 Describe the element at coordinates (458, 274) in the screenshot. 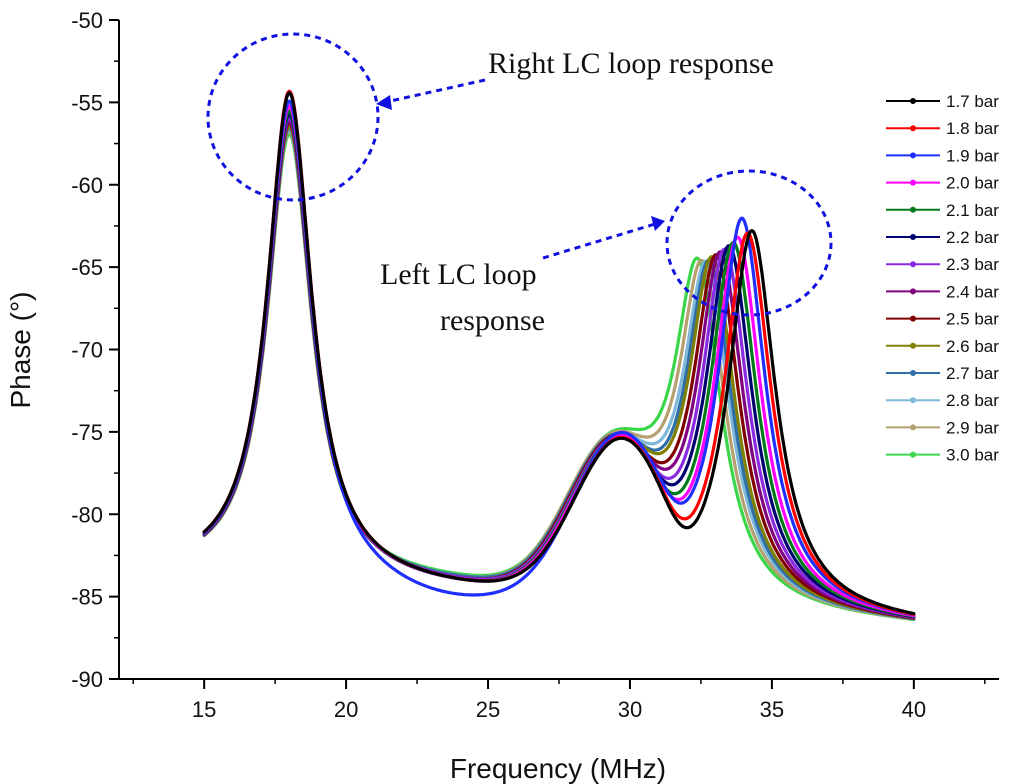

I see `left-annotation-label-line-1: Left LC loop` at that location.